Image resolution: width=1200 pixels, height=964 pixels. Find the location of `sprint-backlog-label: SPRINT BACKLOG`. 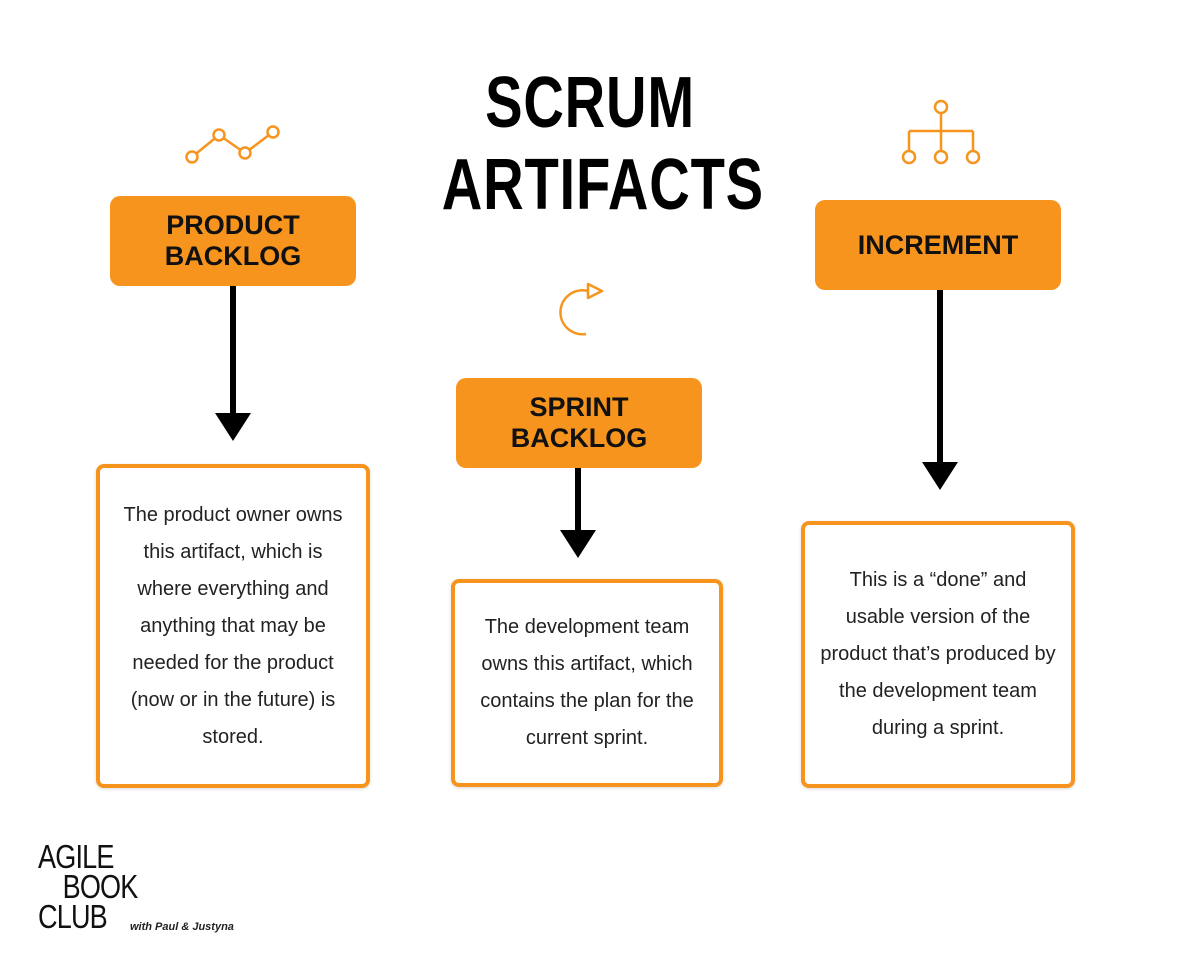

sprint-backlog-label: SPRINT BACKLOG is located at coordinates (579, 423).